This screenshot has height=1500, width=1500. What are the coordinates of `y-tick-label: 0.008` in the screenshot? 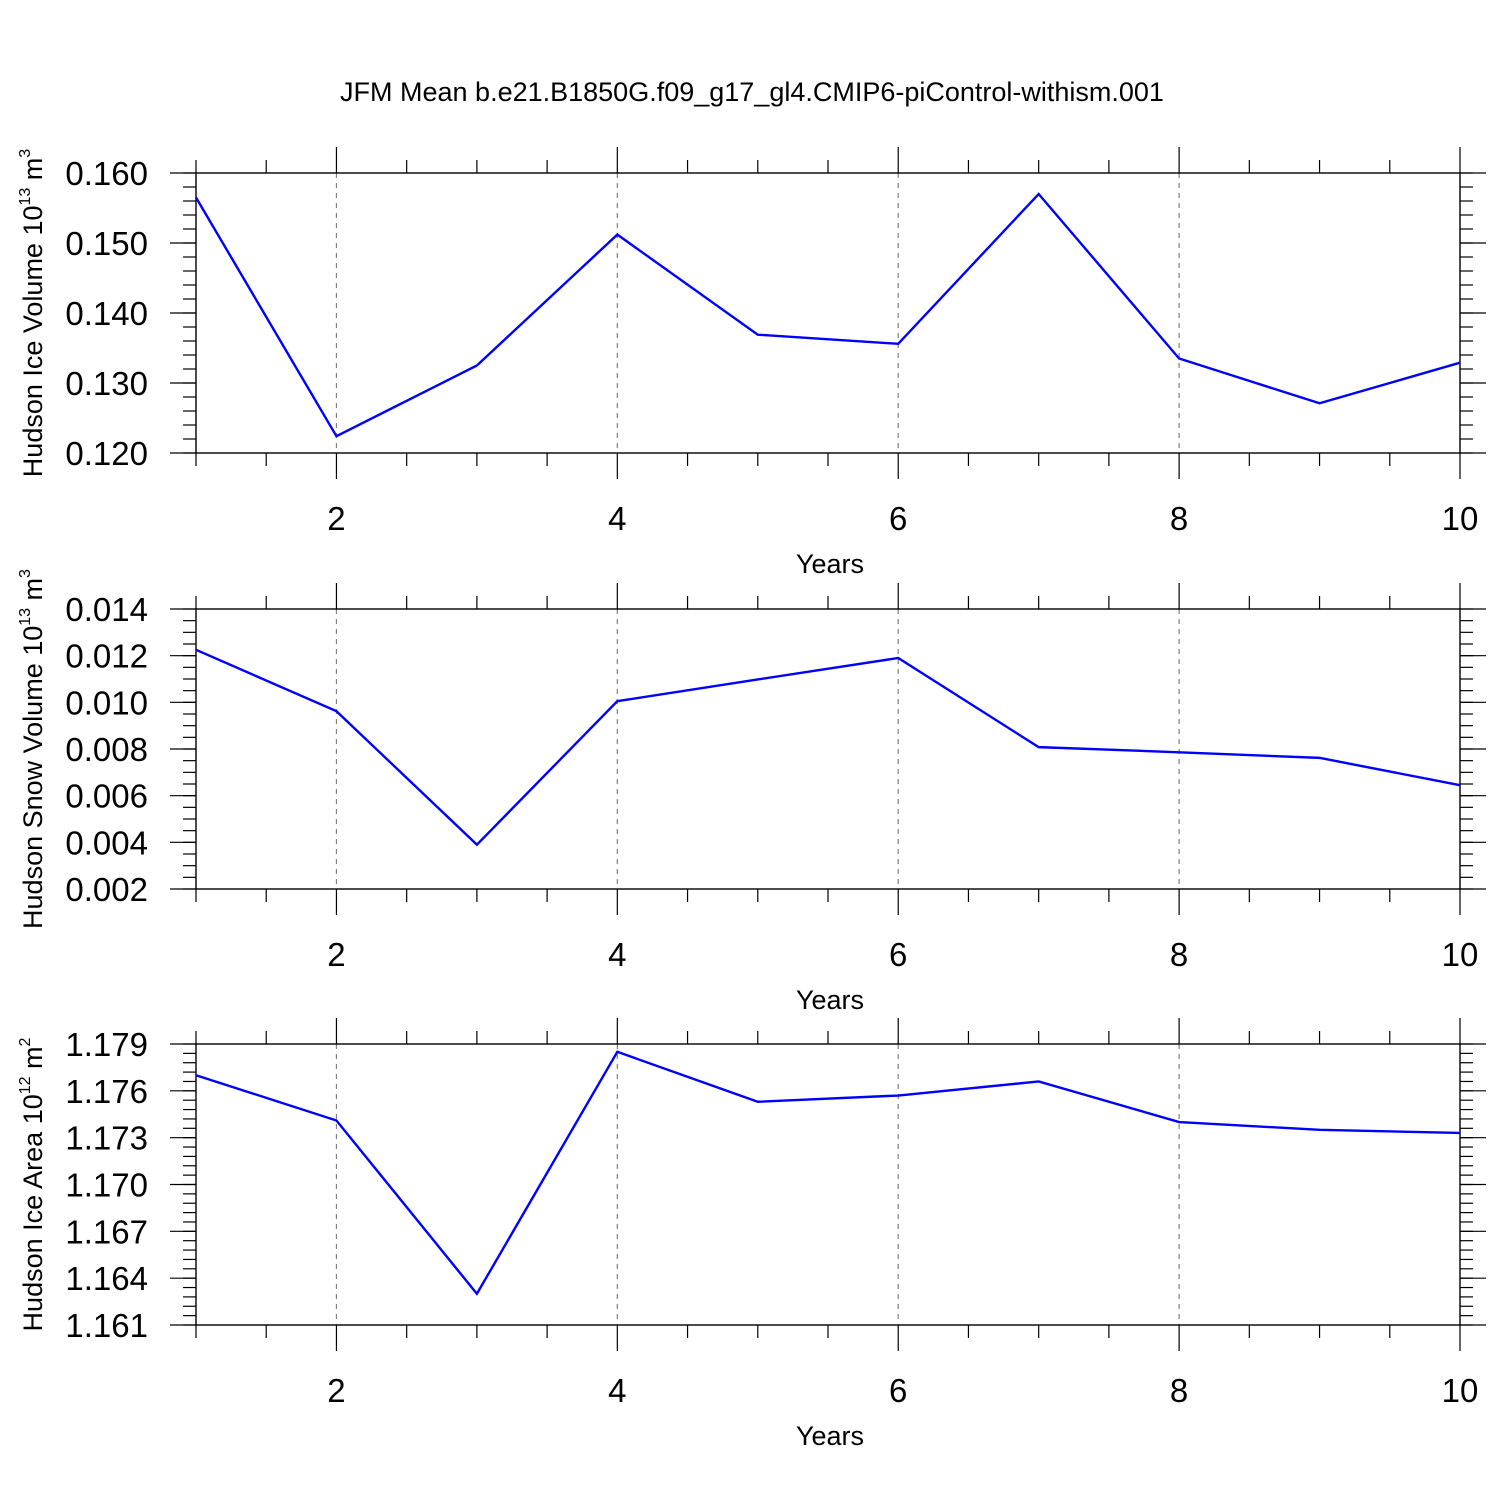 It's located at (106, 749).